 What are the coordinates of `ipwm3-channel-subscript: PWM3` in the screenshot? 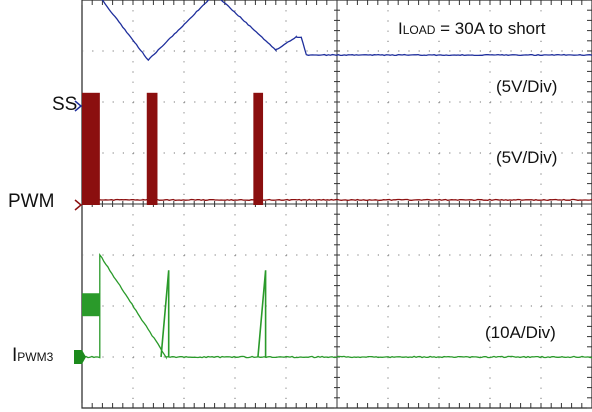 It's located at (35, 357).